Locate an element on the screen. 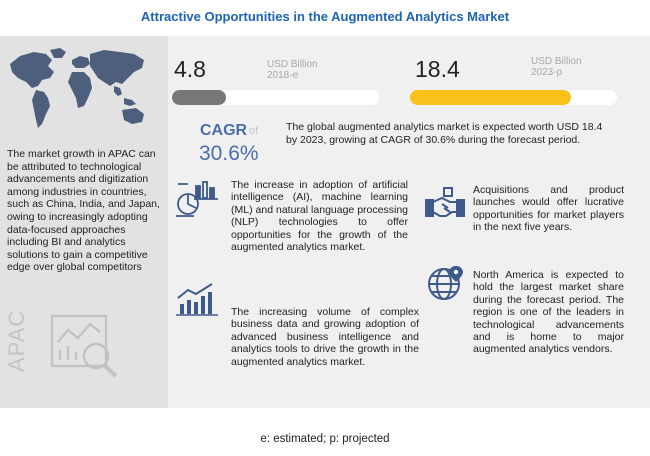  market-value-2023: 18.4 is located at coordinates (437, 69).